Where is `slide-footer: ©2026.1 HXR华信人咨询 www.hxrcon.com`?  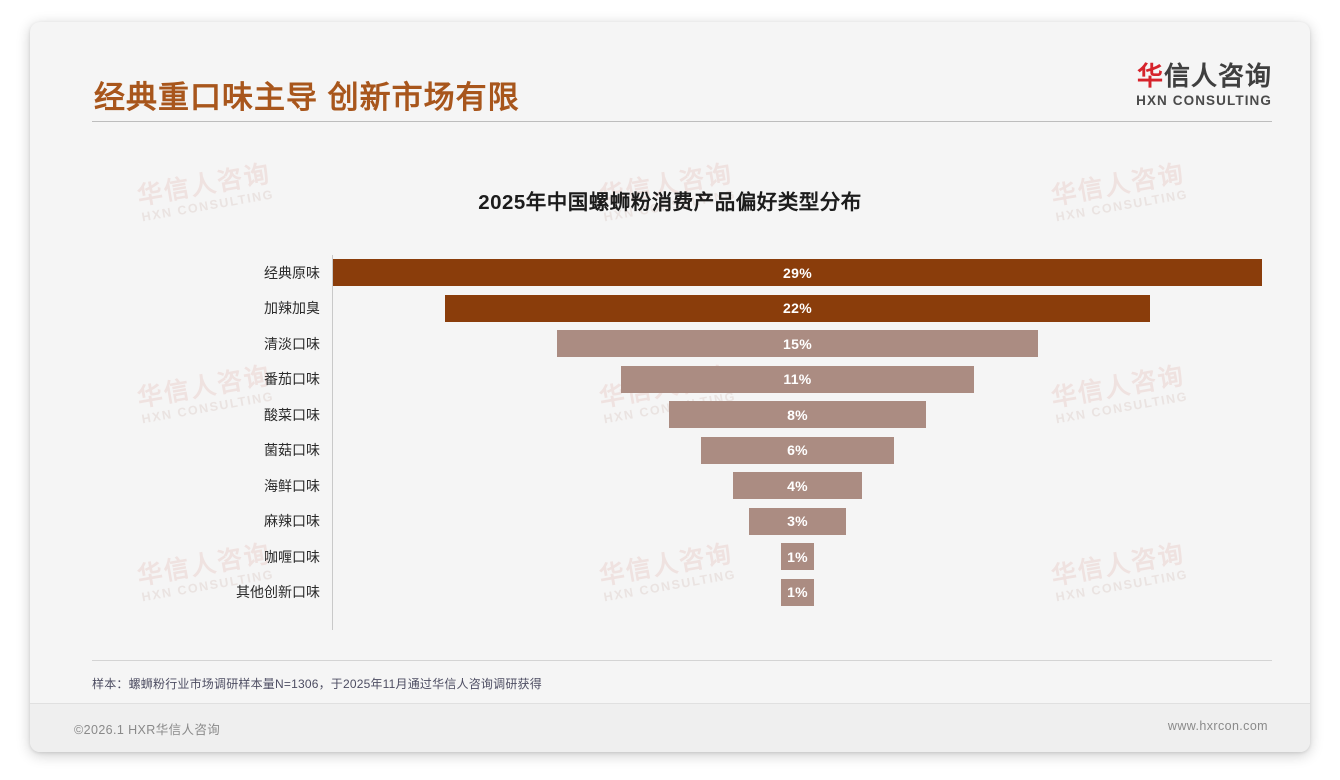 slide-footer: ©2026.1 HXR华信人咨询 www.hxrcon.com is located at coordinates (670, 727).